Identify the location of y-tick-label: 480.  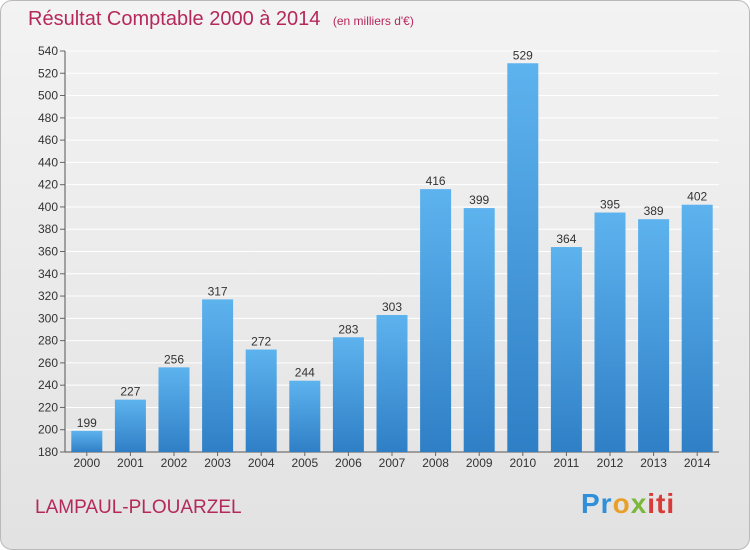
(48, 118).